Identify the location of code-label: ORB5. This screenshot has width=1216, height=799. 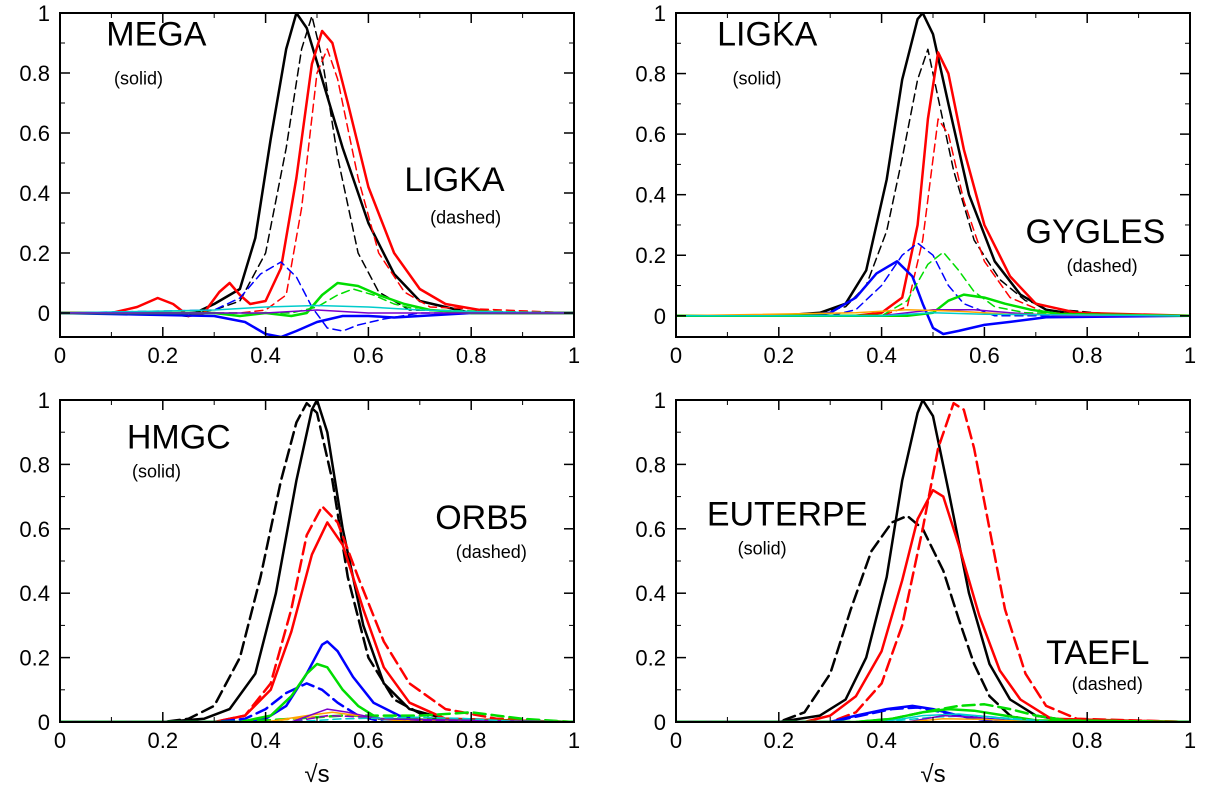
(481, 518).